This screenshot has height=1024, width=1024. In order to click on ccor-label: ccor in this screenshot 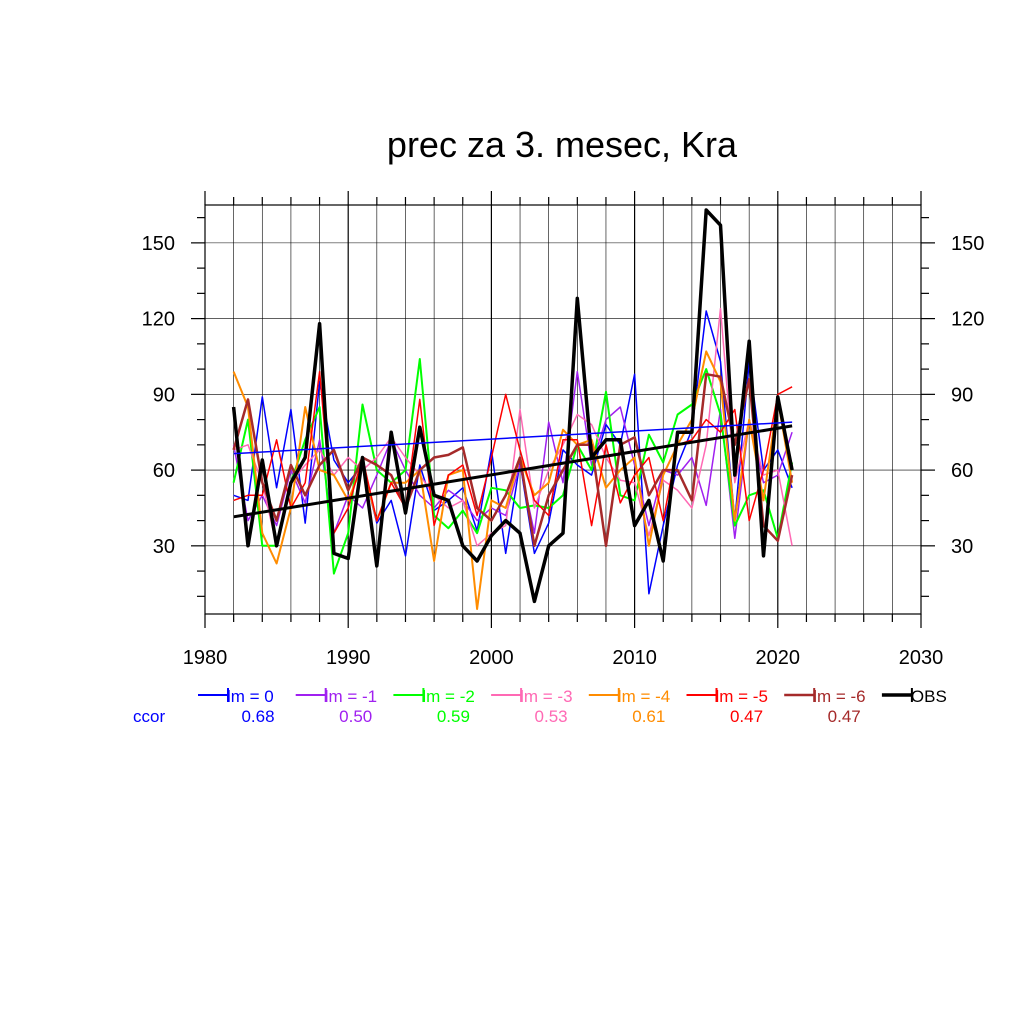, I will do `click(149, 716)`.